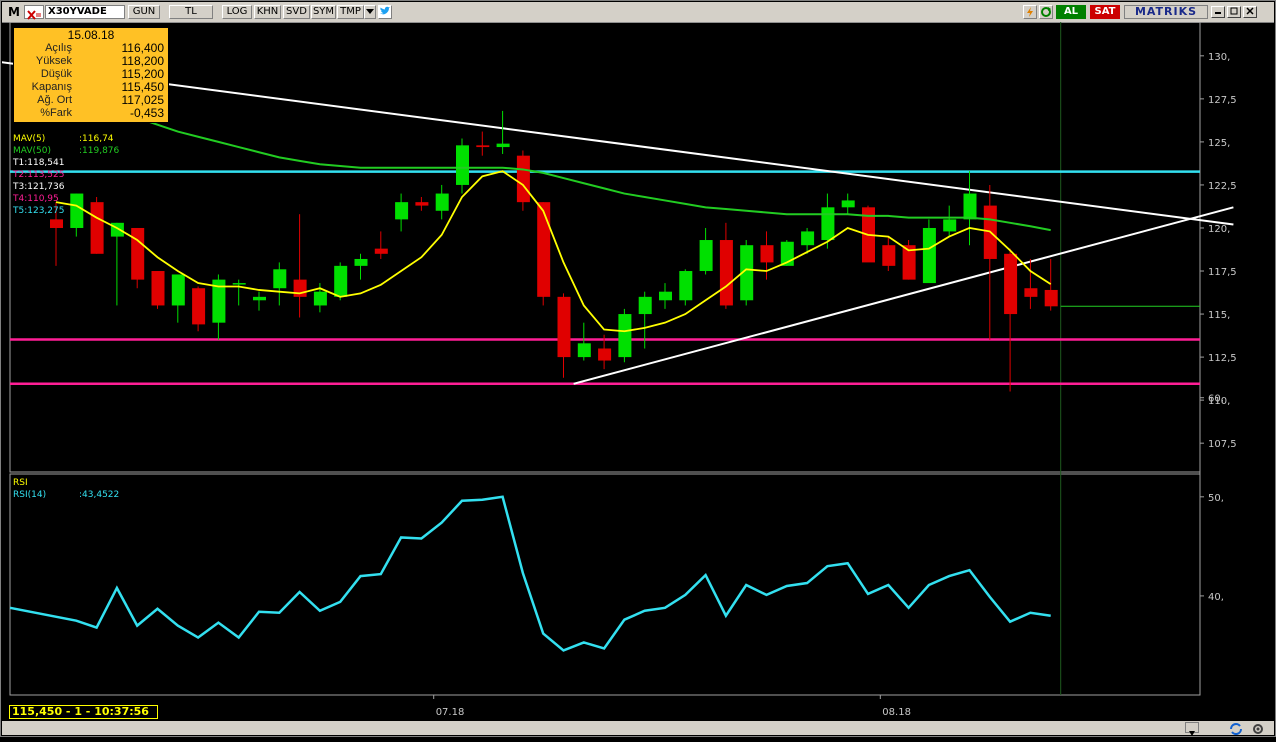 This screenshot has height=742, width=1276. What do you see at coordinates (296, 12) in the screenshot?
I see `svd-button: SVD` at bounding box center [296, 12].